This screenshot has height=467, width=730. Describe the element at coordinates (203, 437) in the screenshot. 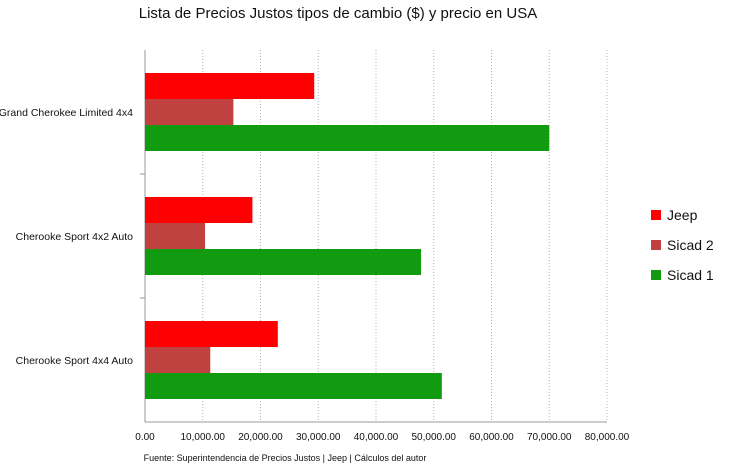

I see `x-tick-label: 10,000.00` at that location.